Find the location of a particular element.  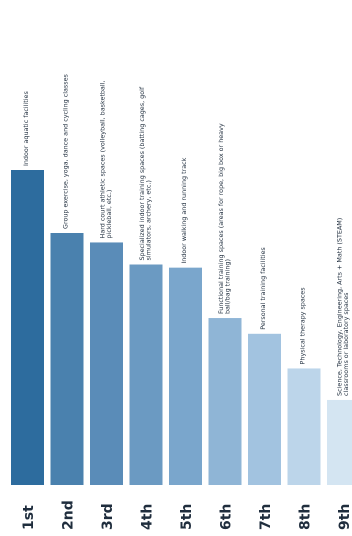

bar-label-1st: Indoor aquatic facilities is located at coordinates (26, 128).